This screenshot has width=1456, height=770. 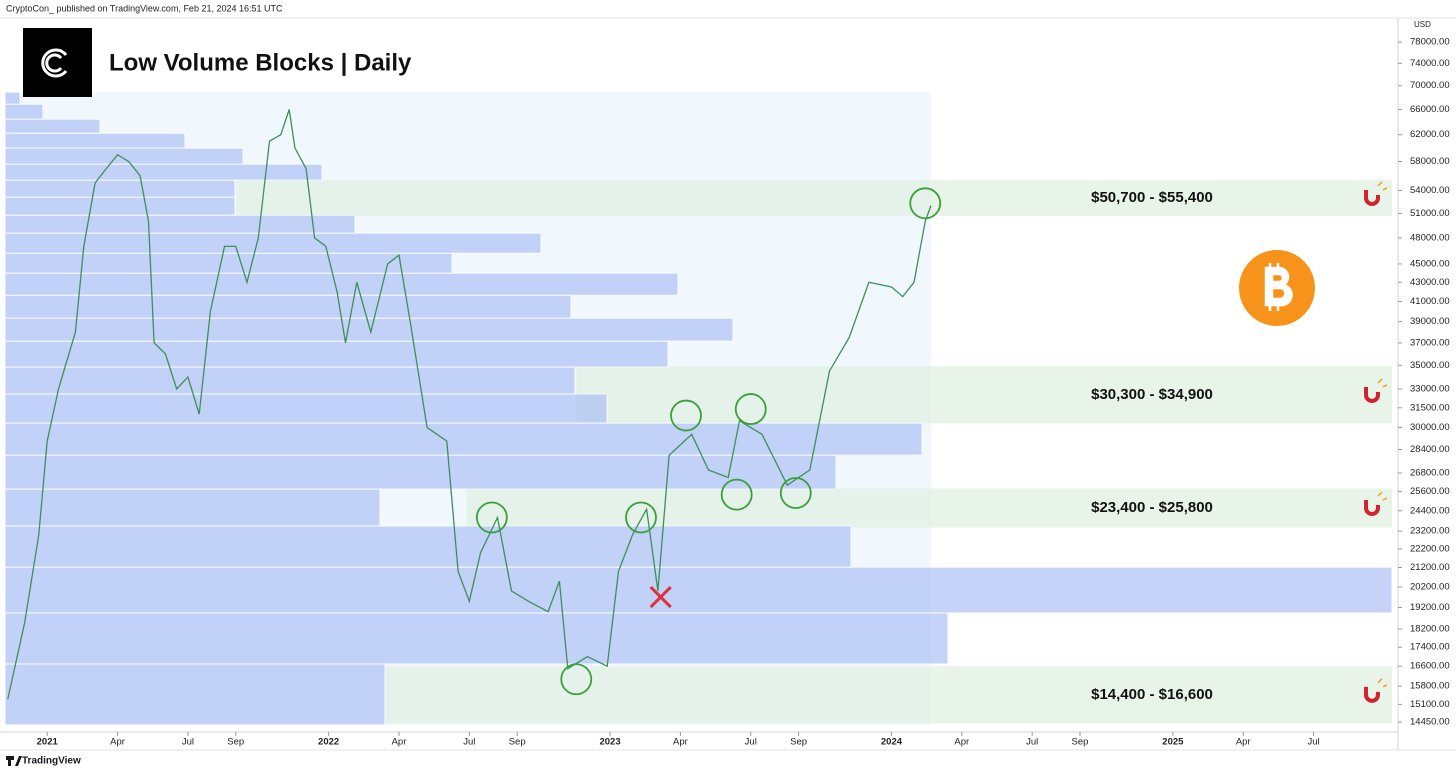 What do you see at coordinates (1430, 407) in the screenshot?
I see `y-tick-label: 31500.00` at bounding box center [1430, 407].